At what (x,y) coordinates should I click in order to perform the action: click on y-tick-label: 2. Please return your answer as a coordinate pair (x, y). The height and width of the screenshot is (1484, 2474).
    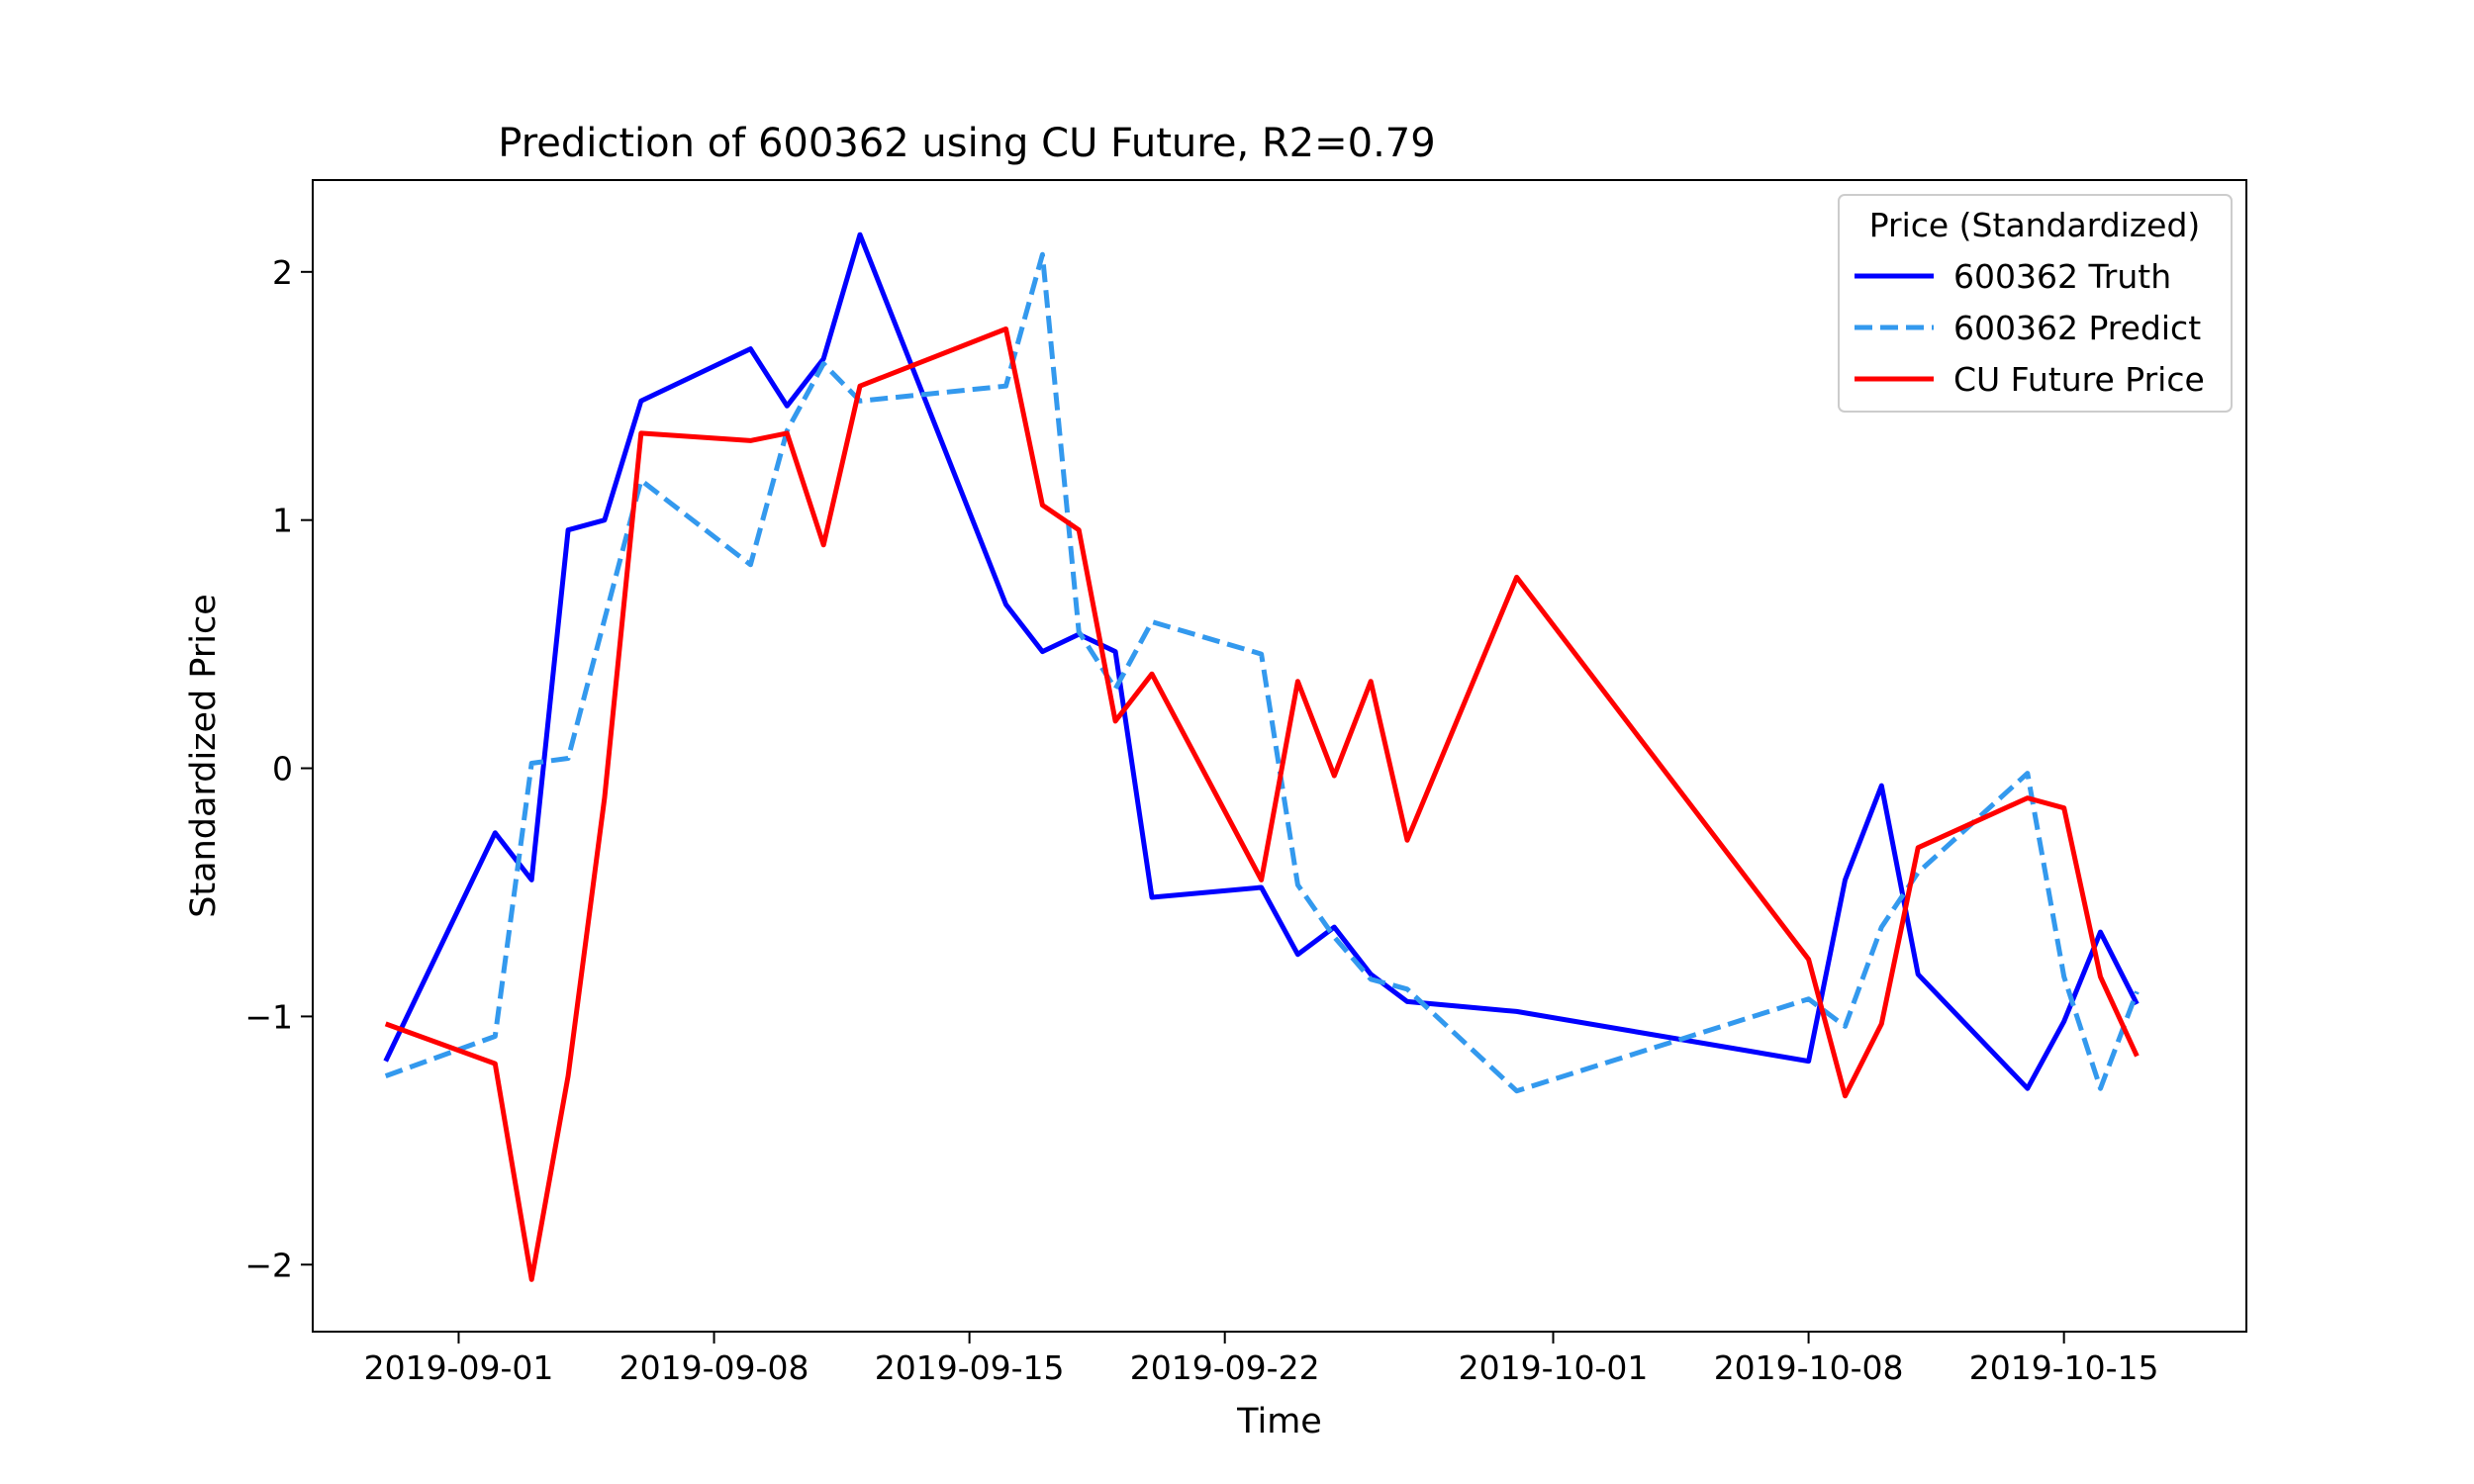
    Looking at the image, I should click on (283, 272).